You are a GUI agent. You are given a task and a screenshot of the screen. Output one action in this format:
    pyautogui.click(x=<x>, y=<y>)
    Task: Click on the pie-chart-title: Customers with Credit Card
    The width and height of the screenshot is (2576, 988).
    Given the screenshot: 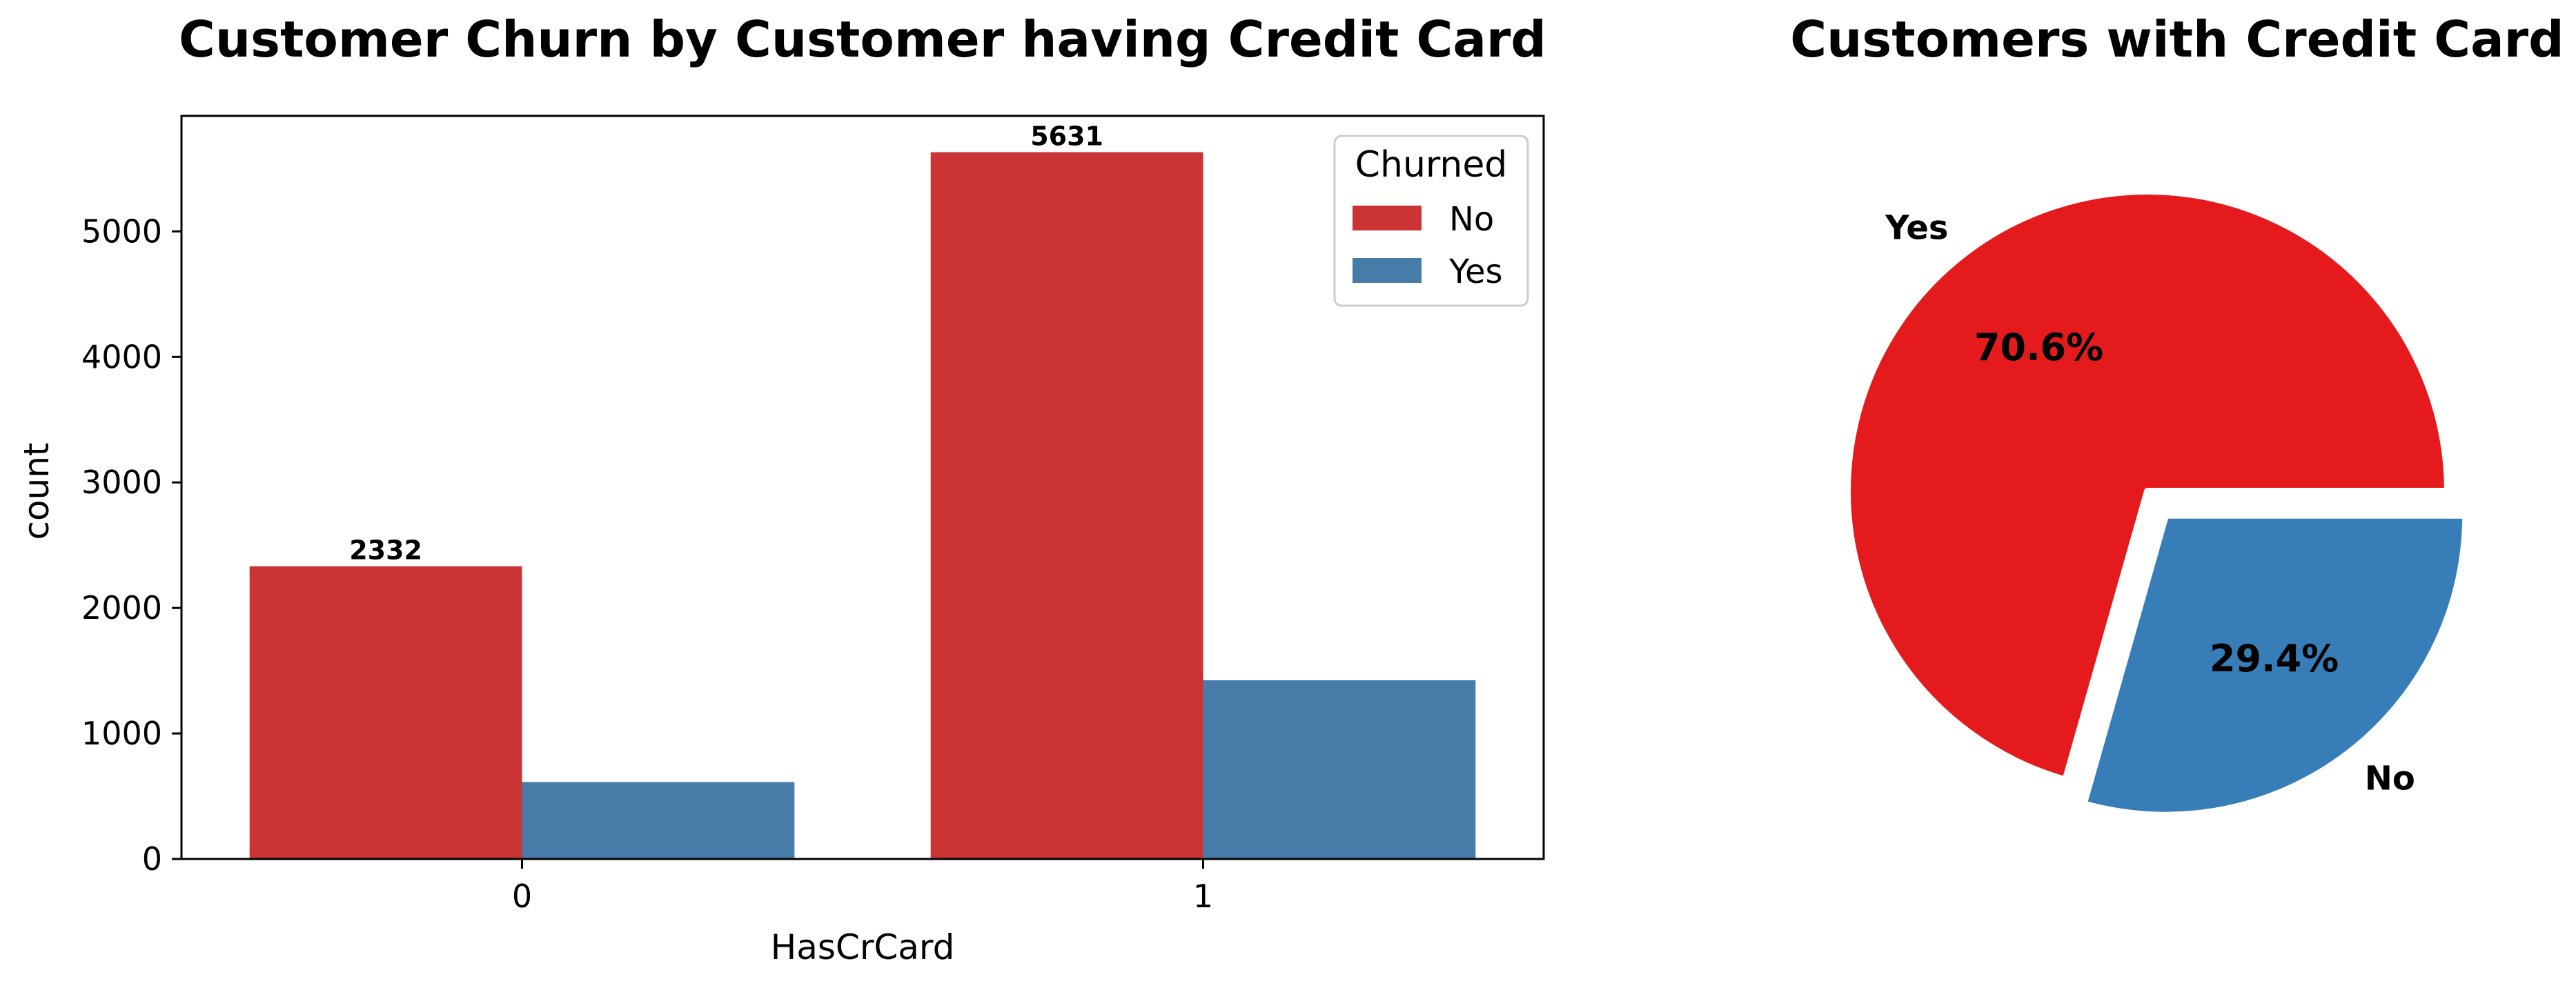 What is the action you would take?
    pyautogui.click(x=2177, y=39)
    